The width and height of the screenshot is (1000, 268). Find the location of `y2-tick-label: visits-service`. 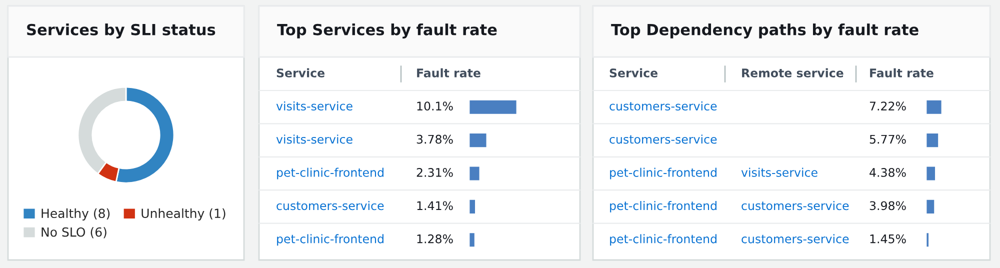

y2-tick-label: visits-service is located at coordinates (779, 172).